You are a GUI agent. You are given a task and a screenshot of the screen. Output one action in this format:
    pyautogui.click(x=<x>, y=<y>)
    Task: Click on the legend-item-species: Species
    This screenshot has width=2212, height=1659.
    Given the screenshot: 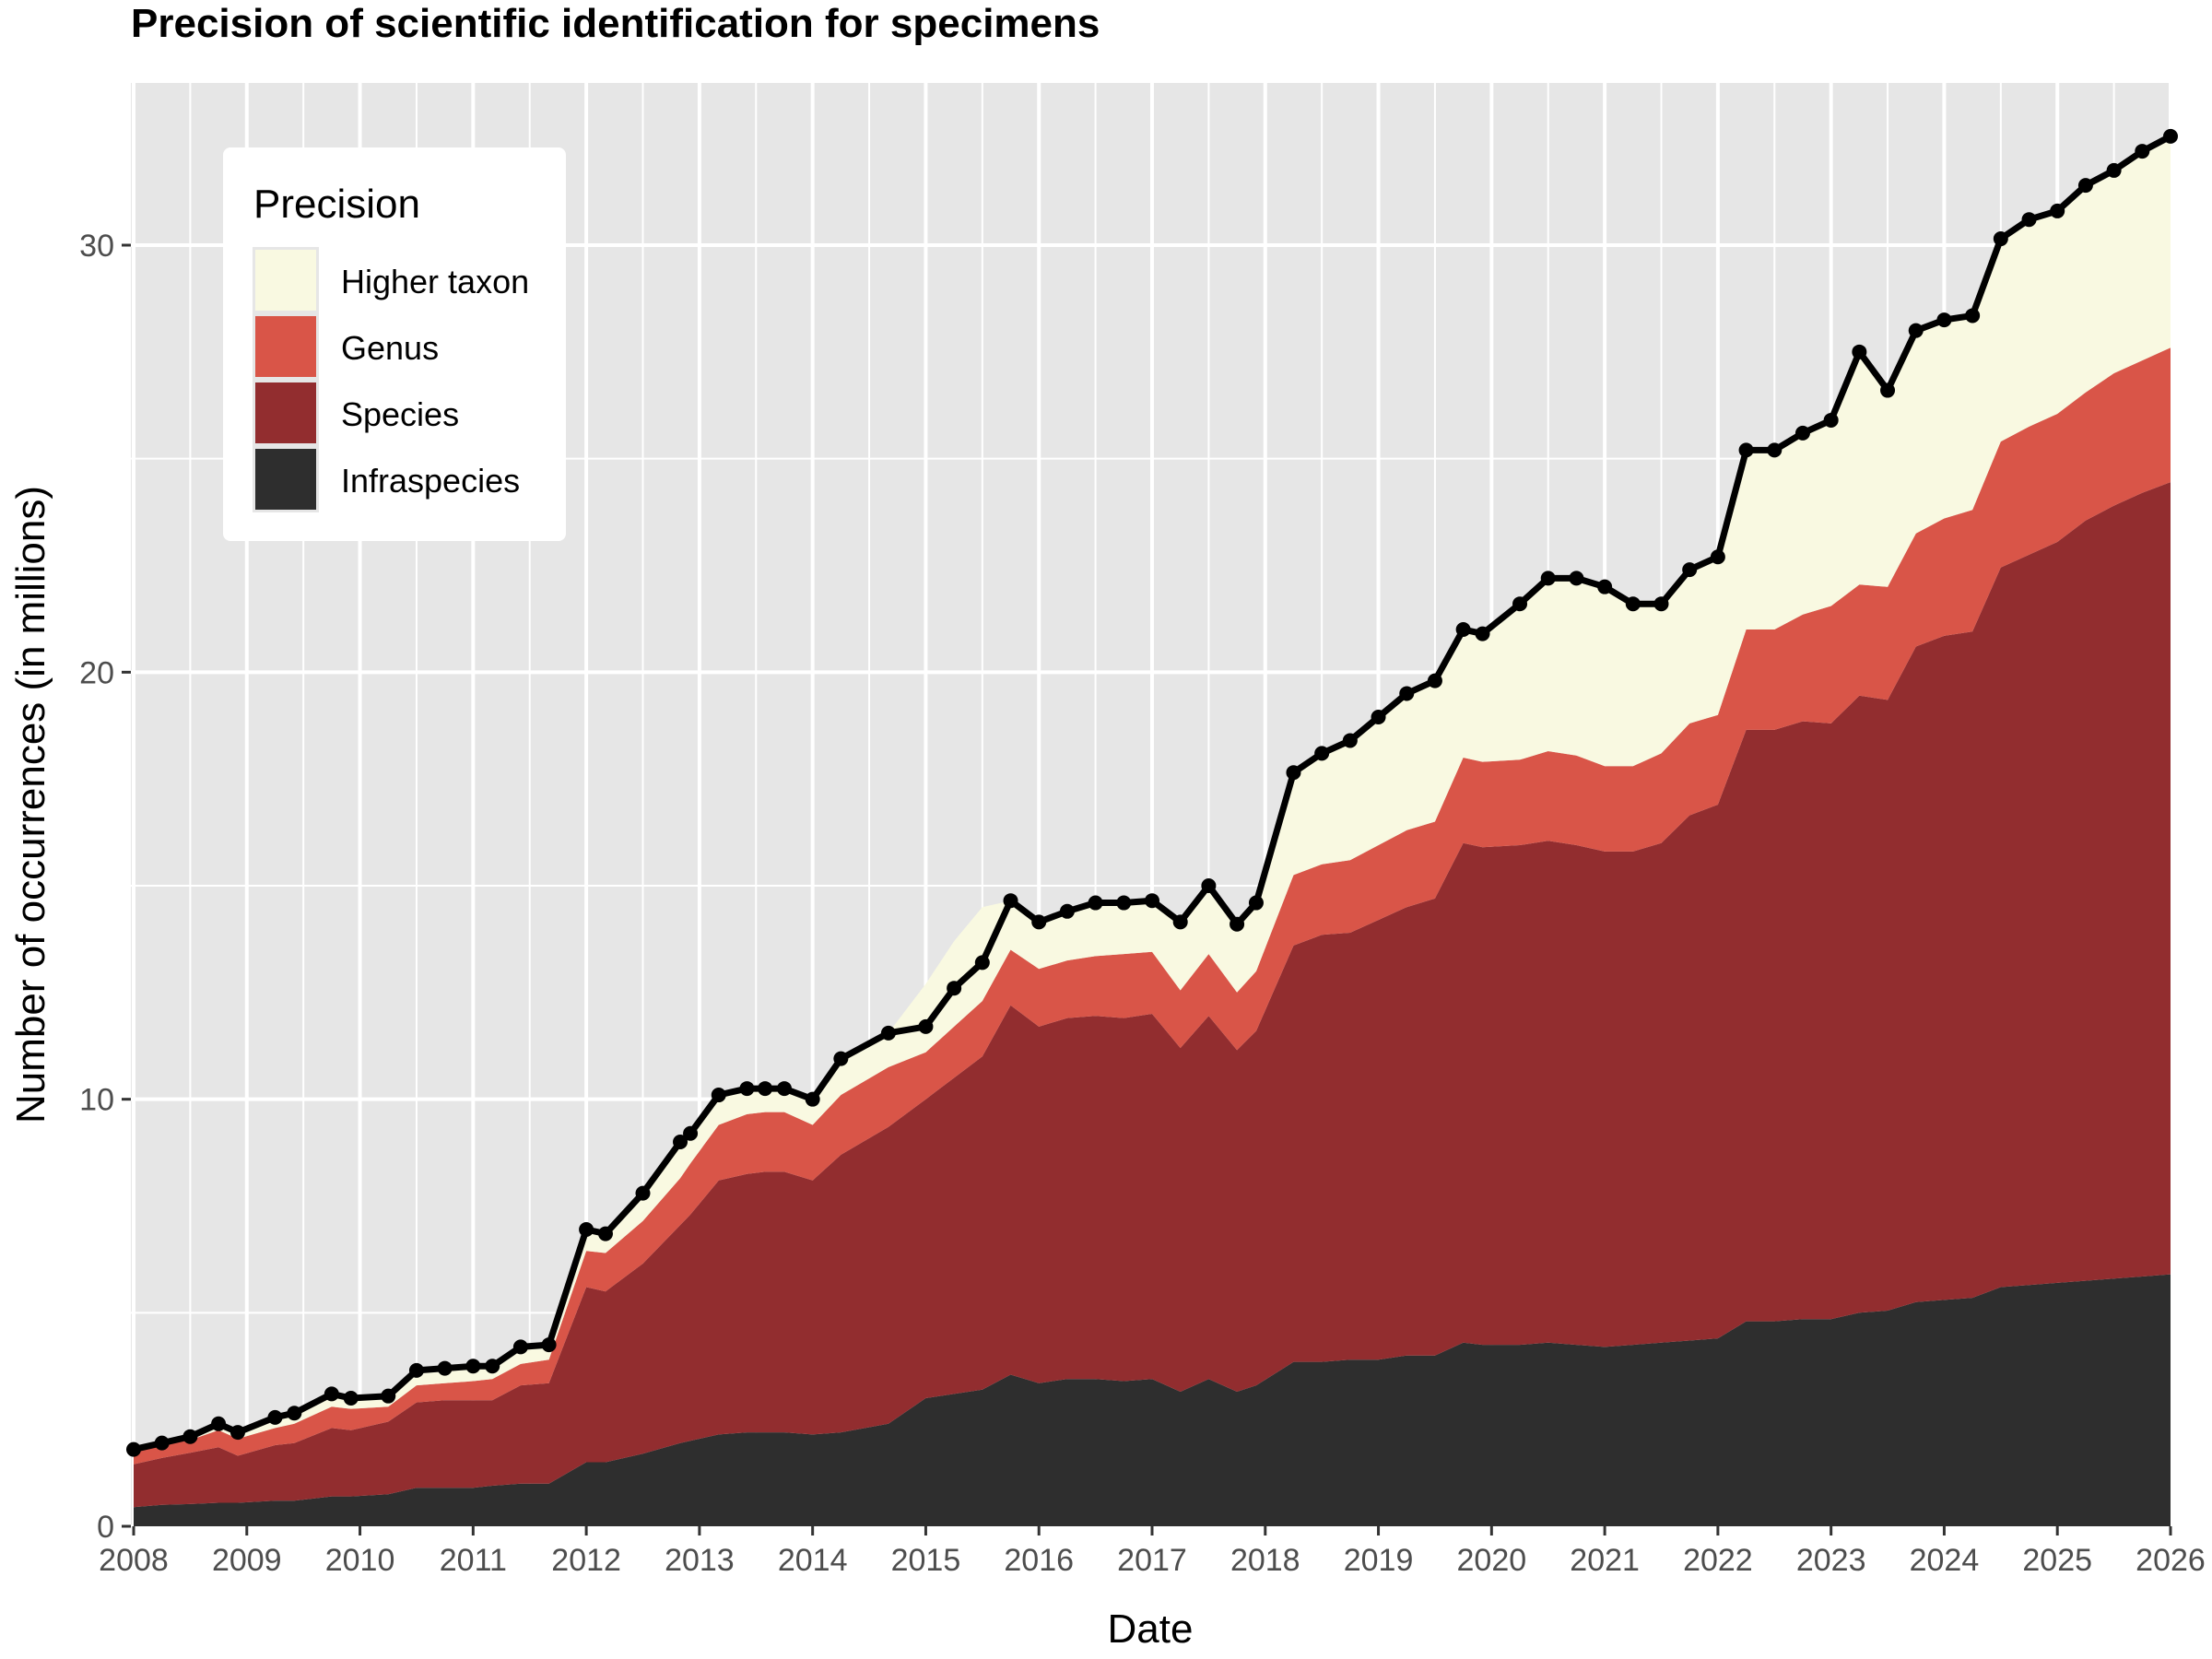 What is the action you would take?
    pyautogui.click(x=356, y=413)
    